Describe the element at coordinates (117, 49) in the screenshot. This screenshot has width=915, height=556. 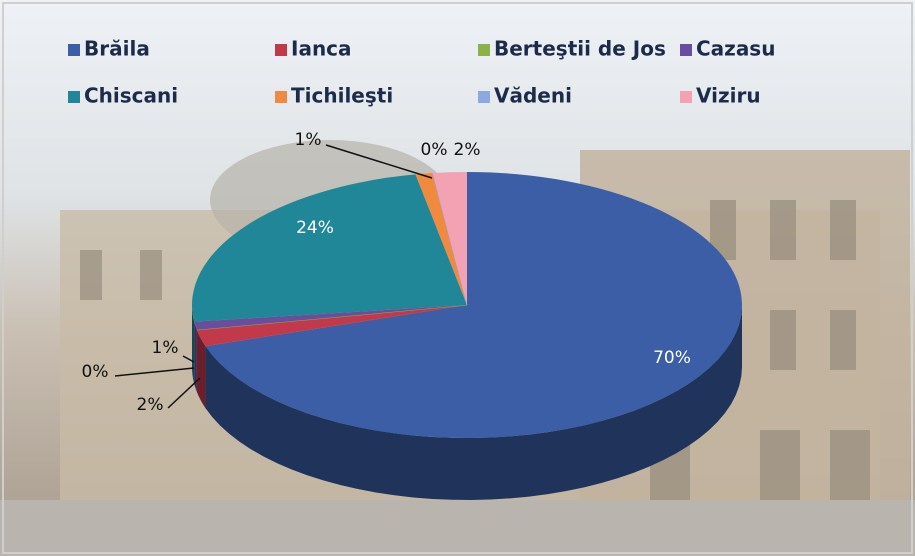
I see `legend-label: Brăila` at that location.